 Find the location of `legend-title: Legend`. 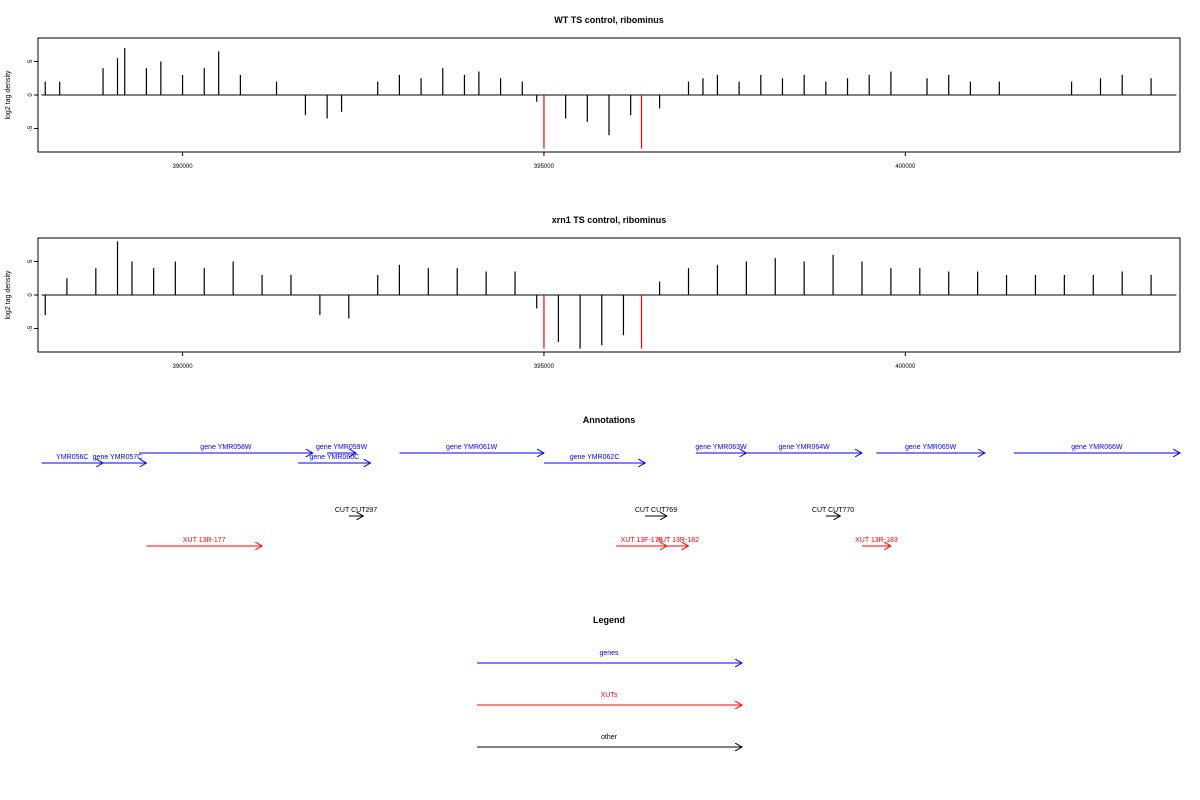

legend-title: Legend is located at coordinates (609, 620).